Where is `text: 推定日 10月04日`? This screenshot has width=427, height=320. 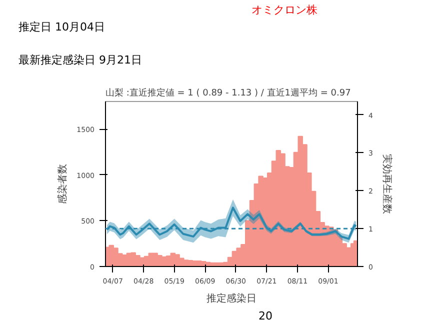 text: 推定日 10月04日 is located at coordinates (61, 27).